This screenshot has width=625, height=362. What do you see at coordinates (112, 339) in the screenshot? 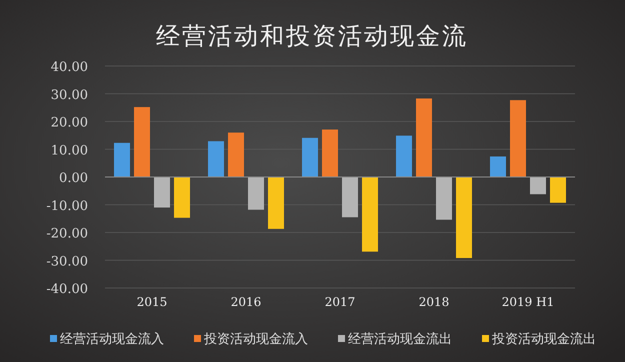
I see `legend-label: 经营活动现金流入` at bounding box center [112, 339].